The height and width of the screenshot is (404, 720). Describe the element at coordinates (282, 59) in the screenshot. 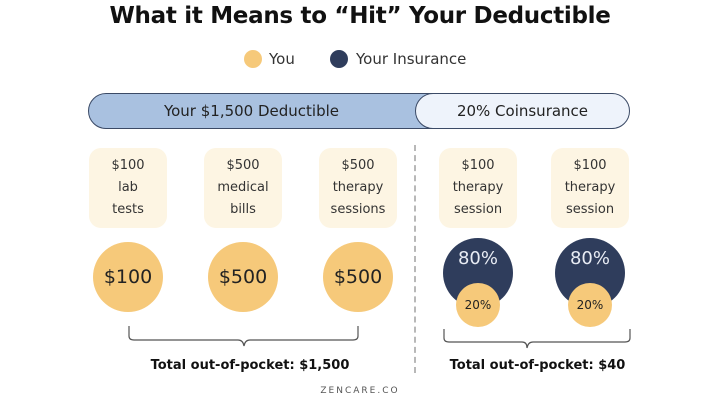

I see `legend-you-label: You` at that location.